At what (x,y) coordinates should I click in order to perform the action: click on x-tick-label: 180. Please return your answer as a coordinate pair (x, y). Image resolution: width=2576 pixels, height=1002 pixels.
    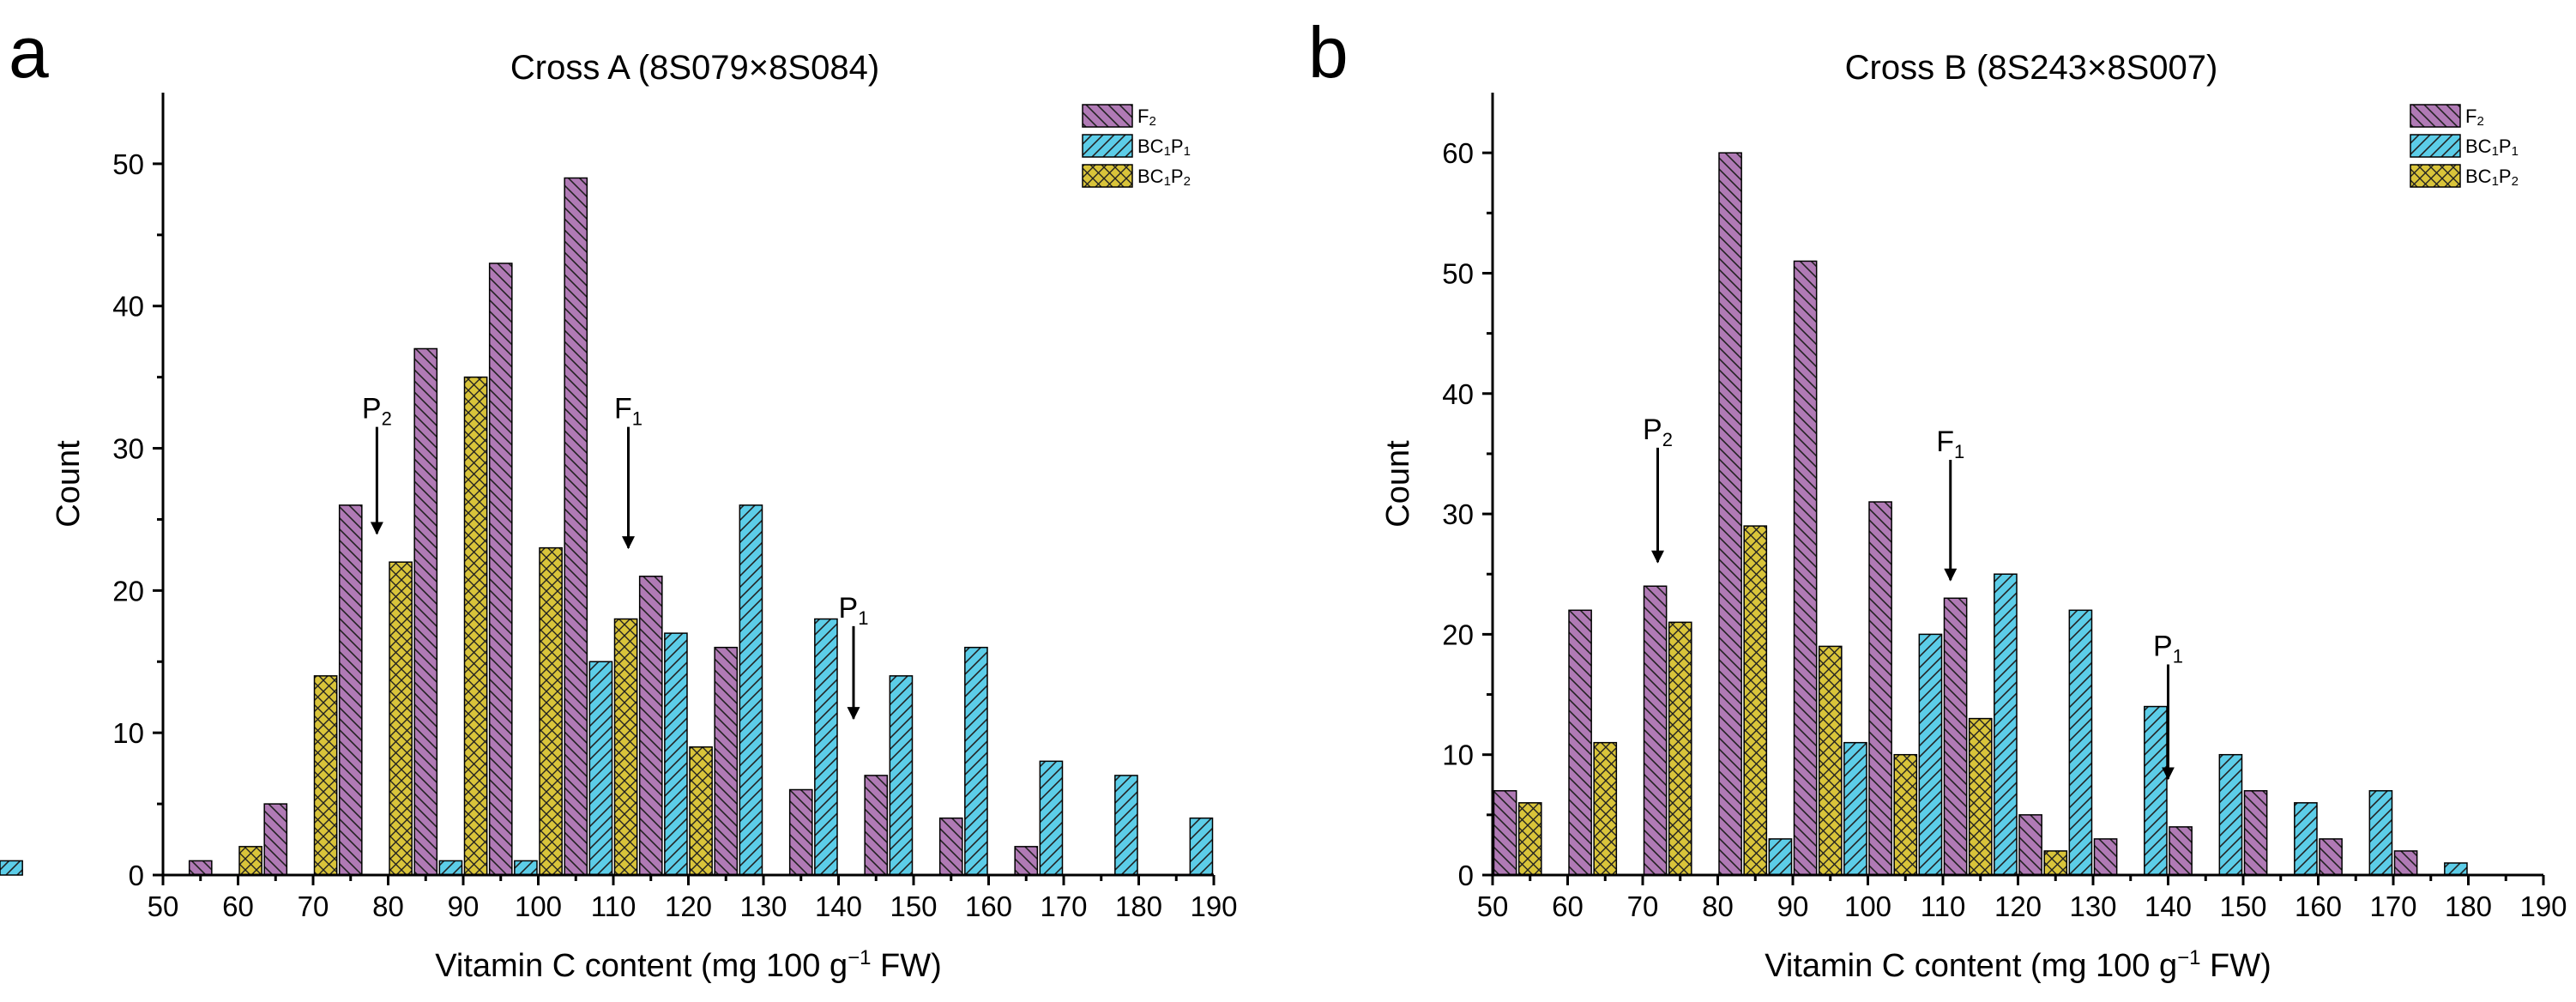
    Looking at the image, I should click on (1138, 906).